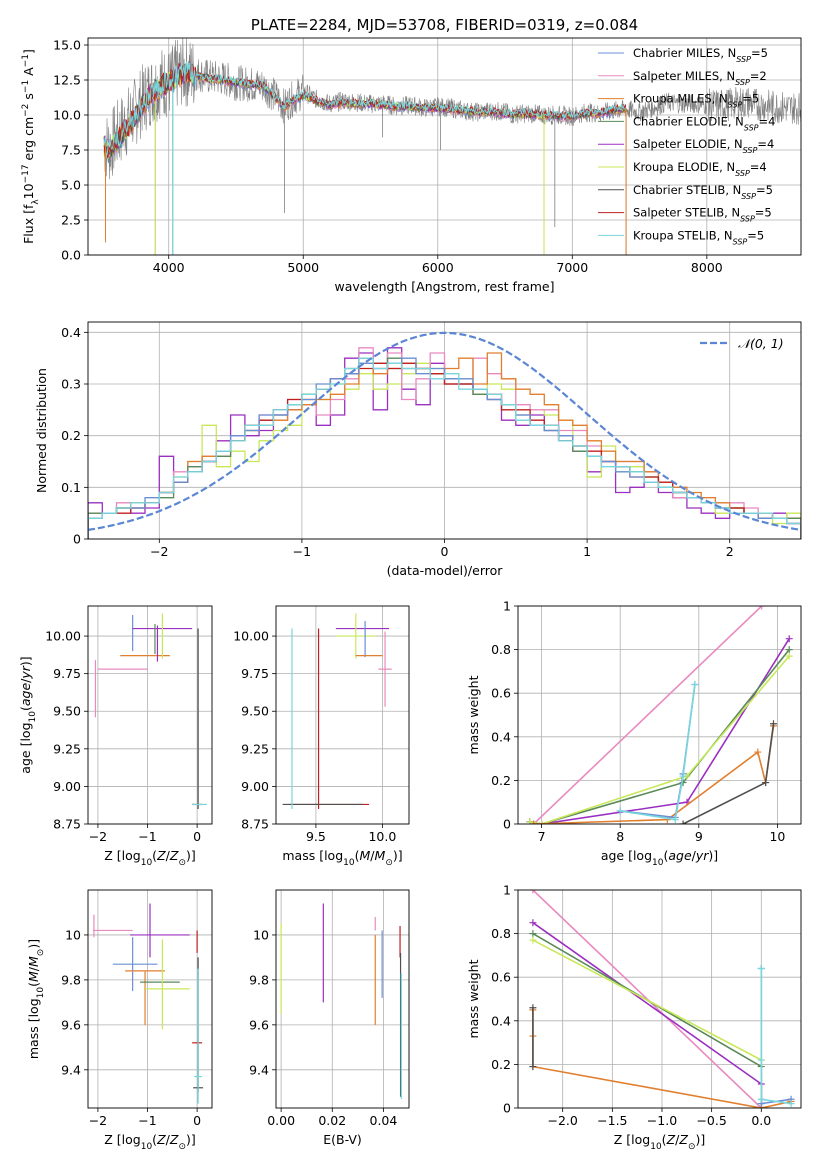 This screenshot has height=1170, width=819. What do you see at coordinates (67, 80) in the screenshot?
I see `y-tick-label: 12.5` at bounding box center [67, 80].